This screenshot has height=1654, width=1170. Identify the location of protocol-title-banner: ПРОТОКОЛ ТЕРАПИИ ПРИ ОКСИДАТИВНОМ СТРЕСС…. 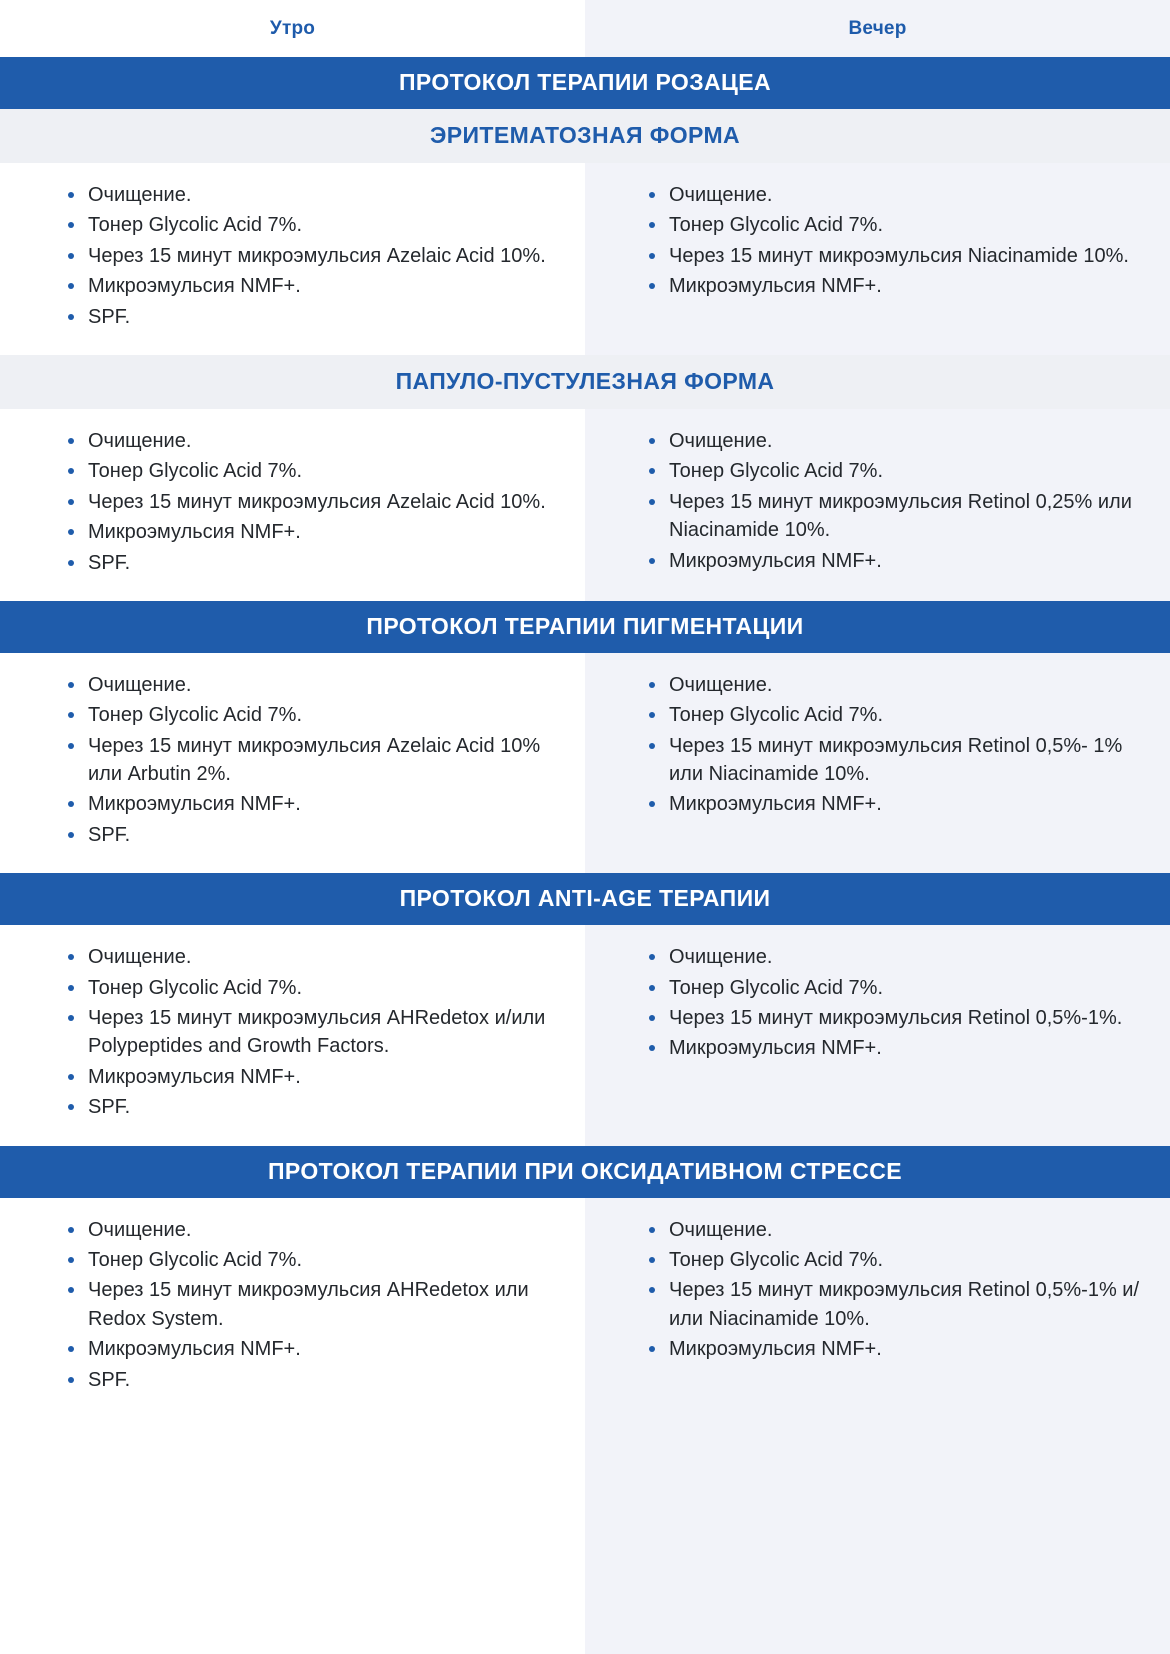
(585, 1171).